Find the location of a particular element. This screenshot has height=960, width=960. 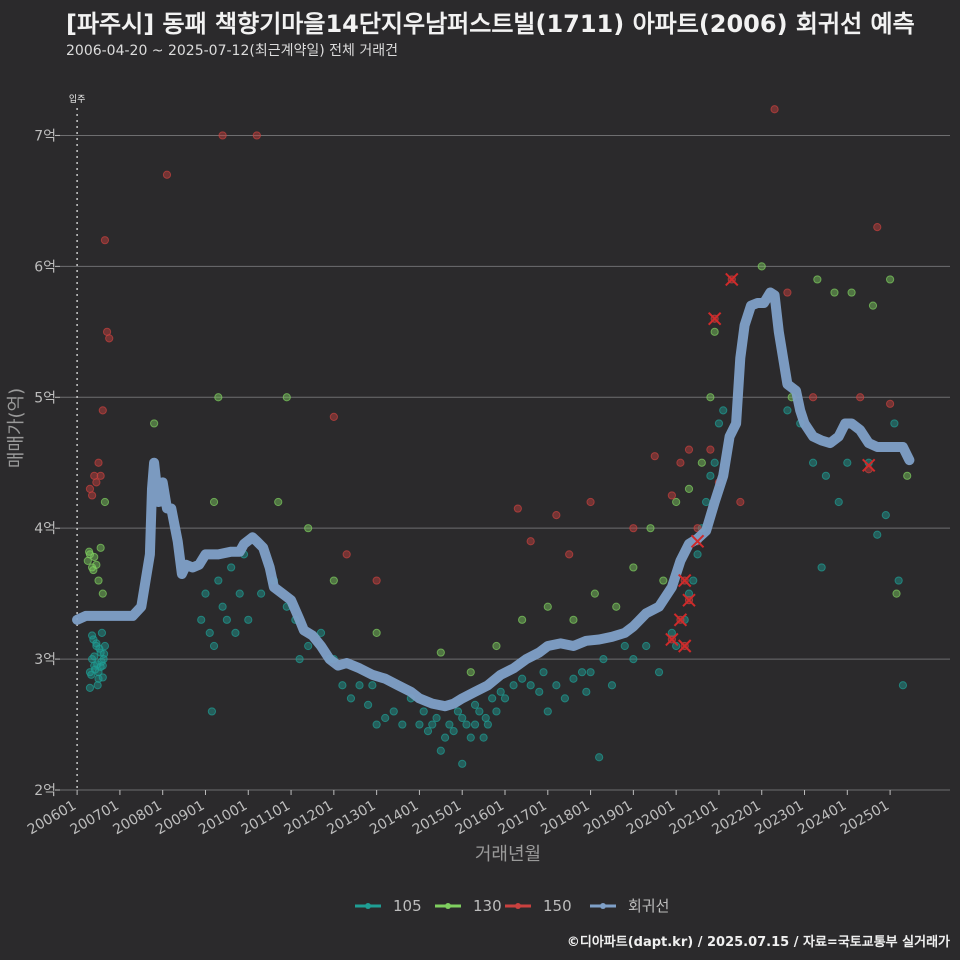

y-axis: 2억 3억 4억 5억 6억 7억 is located at coordinates (47, 463).